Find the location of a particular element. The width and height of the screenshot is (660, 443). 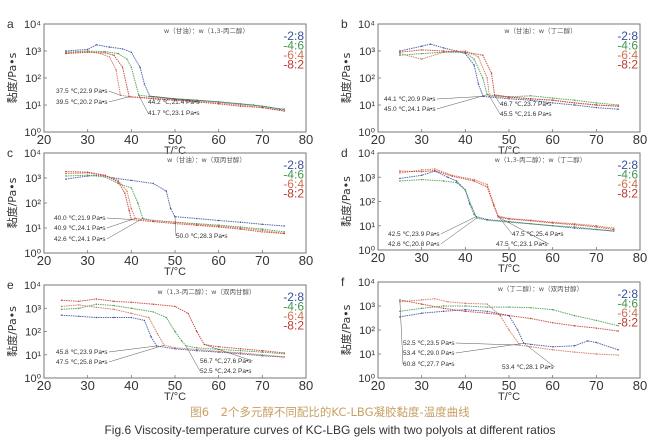

x-tick-label: 20 is located at coordinates (378, 385).